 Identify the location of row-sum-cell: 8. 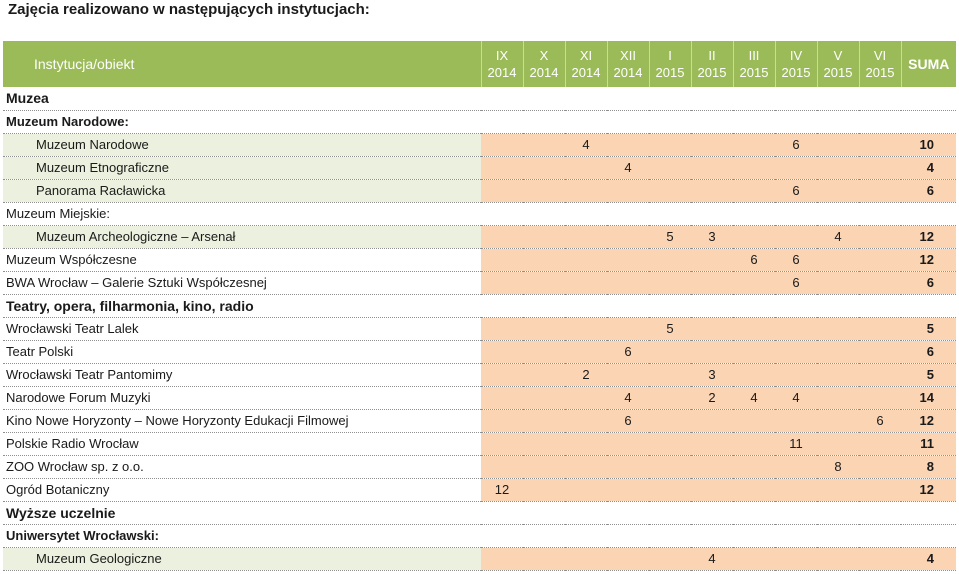
(928, 467).